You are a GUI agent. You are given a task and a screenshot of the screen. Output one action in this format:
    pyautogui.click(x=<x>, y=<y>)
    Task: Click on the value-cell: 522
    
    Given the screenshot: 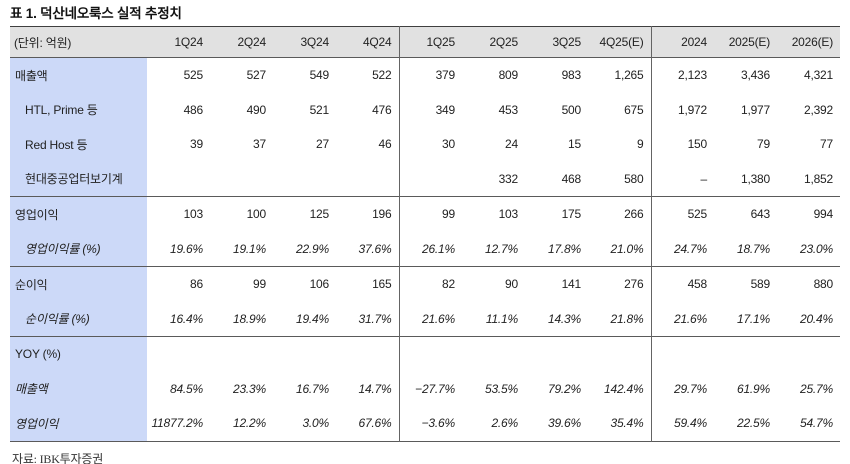 What is the action you would take?
    pyautogui.click(x=368, y=75)
    